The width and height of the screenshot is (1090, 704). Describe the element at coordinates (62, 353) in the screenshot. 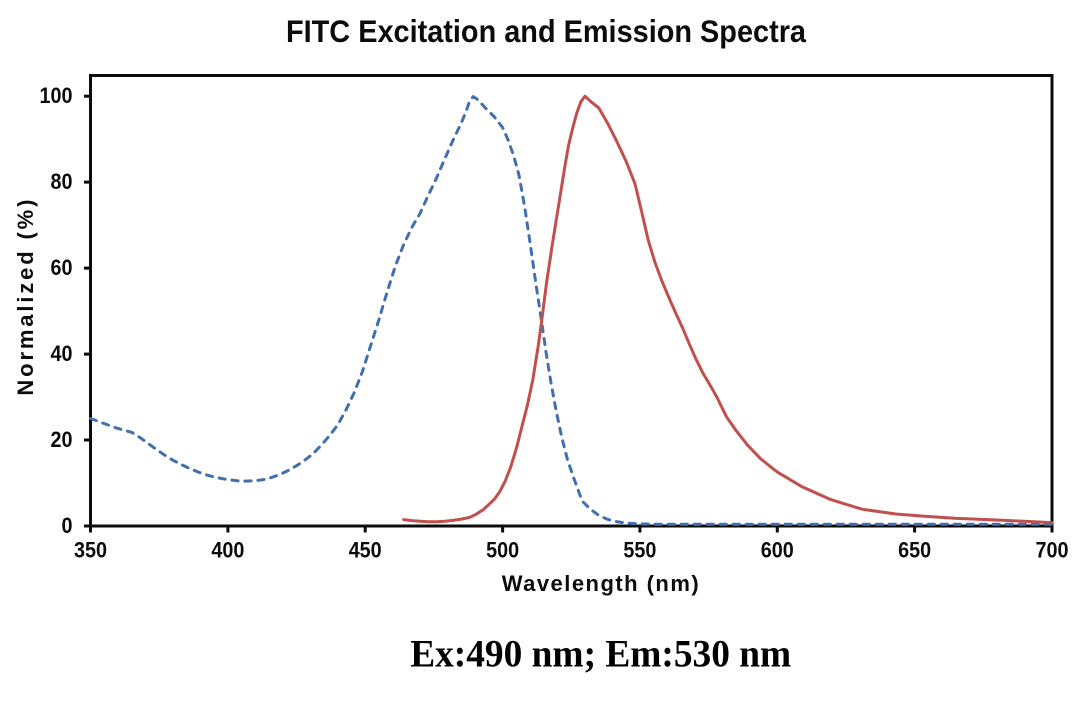

I see `svg-text: 40` at that location.